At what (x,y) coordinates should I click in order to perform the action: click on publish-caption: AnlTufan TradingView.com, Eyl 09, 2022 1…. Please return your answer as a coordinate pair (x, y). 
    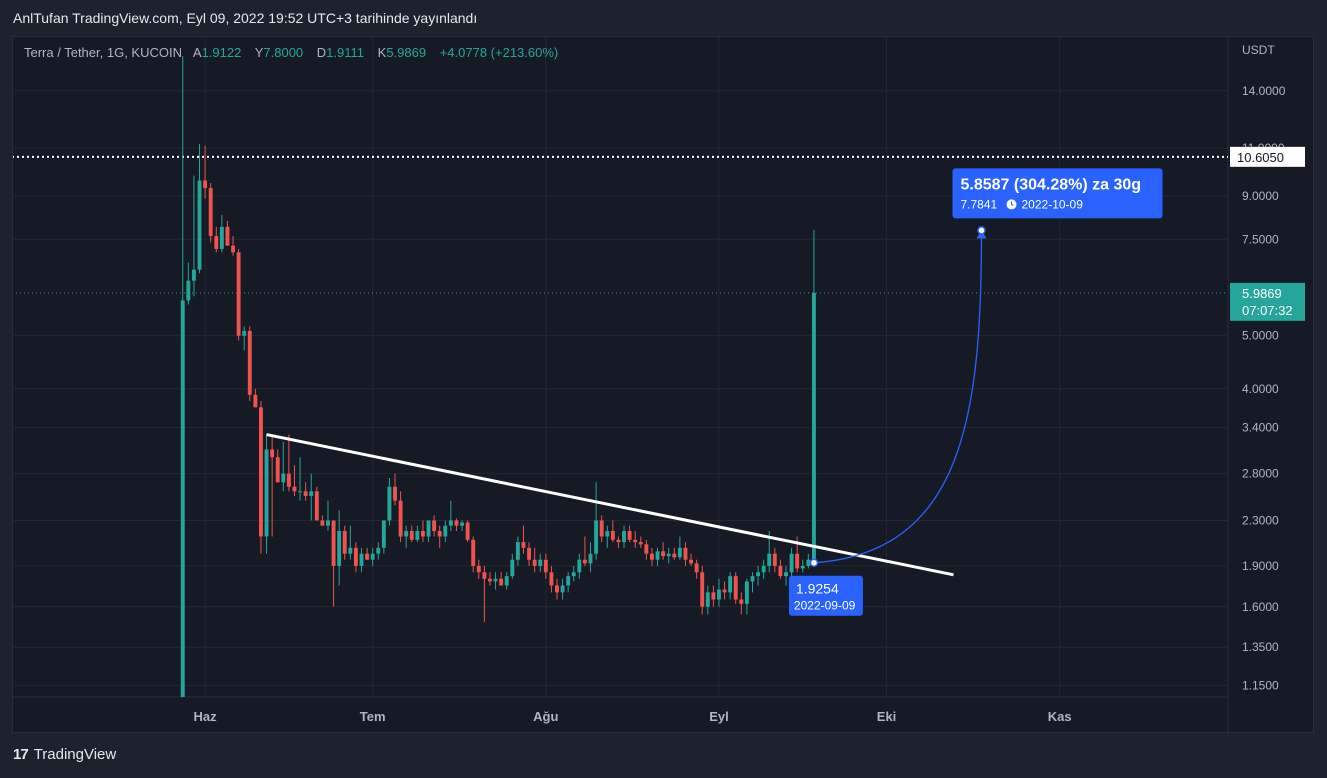
    Looking at the image, I should click on (245, 18).